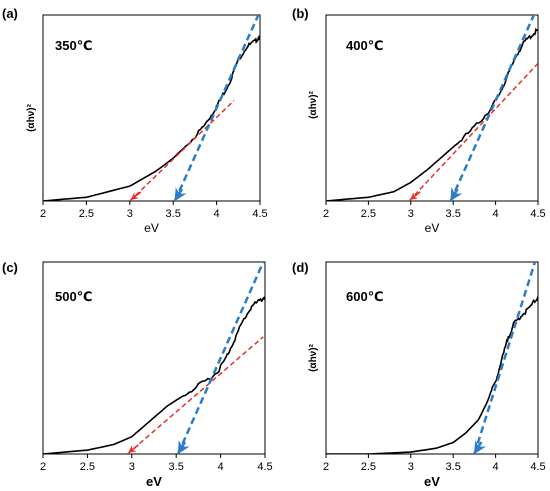 The image size is (550, 491). What do you see at coordinates (364, 45) in the screenshot?
I see `temperature-label: 400℃` at bounding box center [364, 45].